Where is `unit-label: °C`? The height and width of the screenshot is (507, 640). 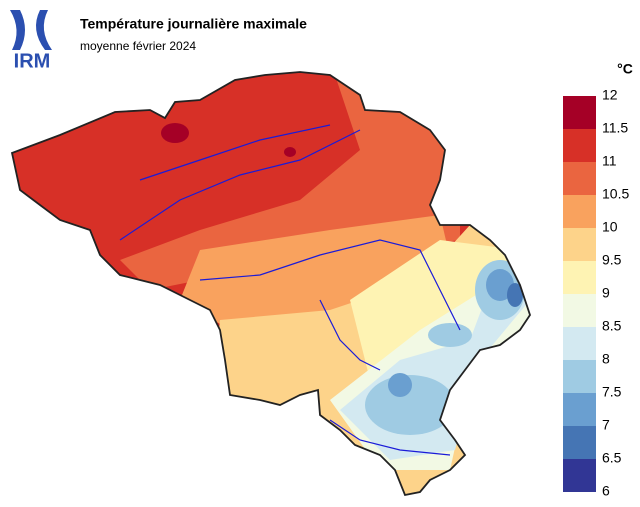
unit-label: °C is located at coordinates (625, 69).